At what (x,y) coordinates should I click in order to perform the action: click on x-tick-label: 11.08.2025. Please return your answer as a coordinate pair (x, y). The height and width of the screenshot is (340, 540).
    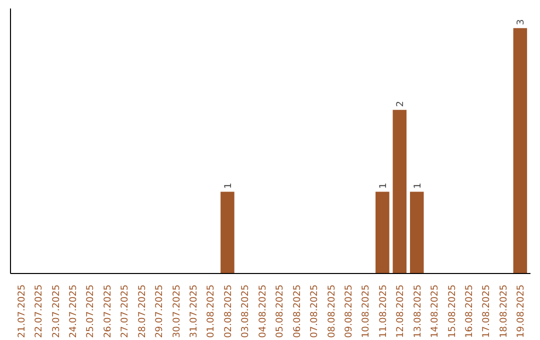
    Looking at the image, I should click on (383, 311).